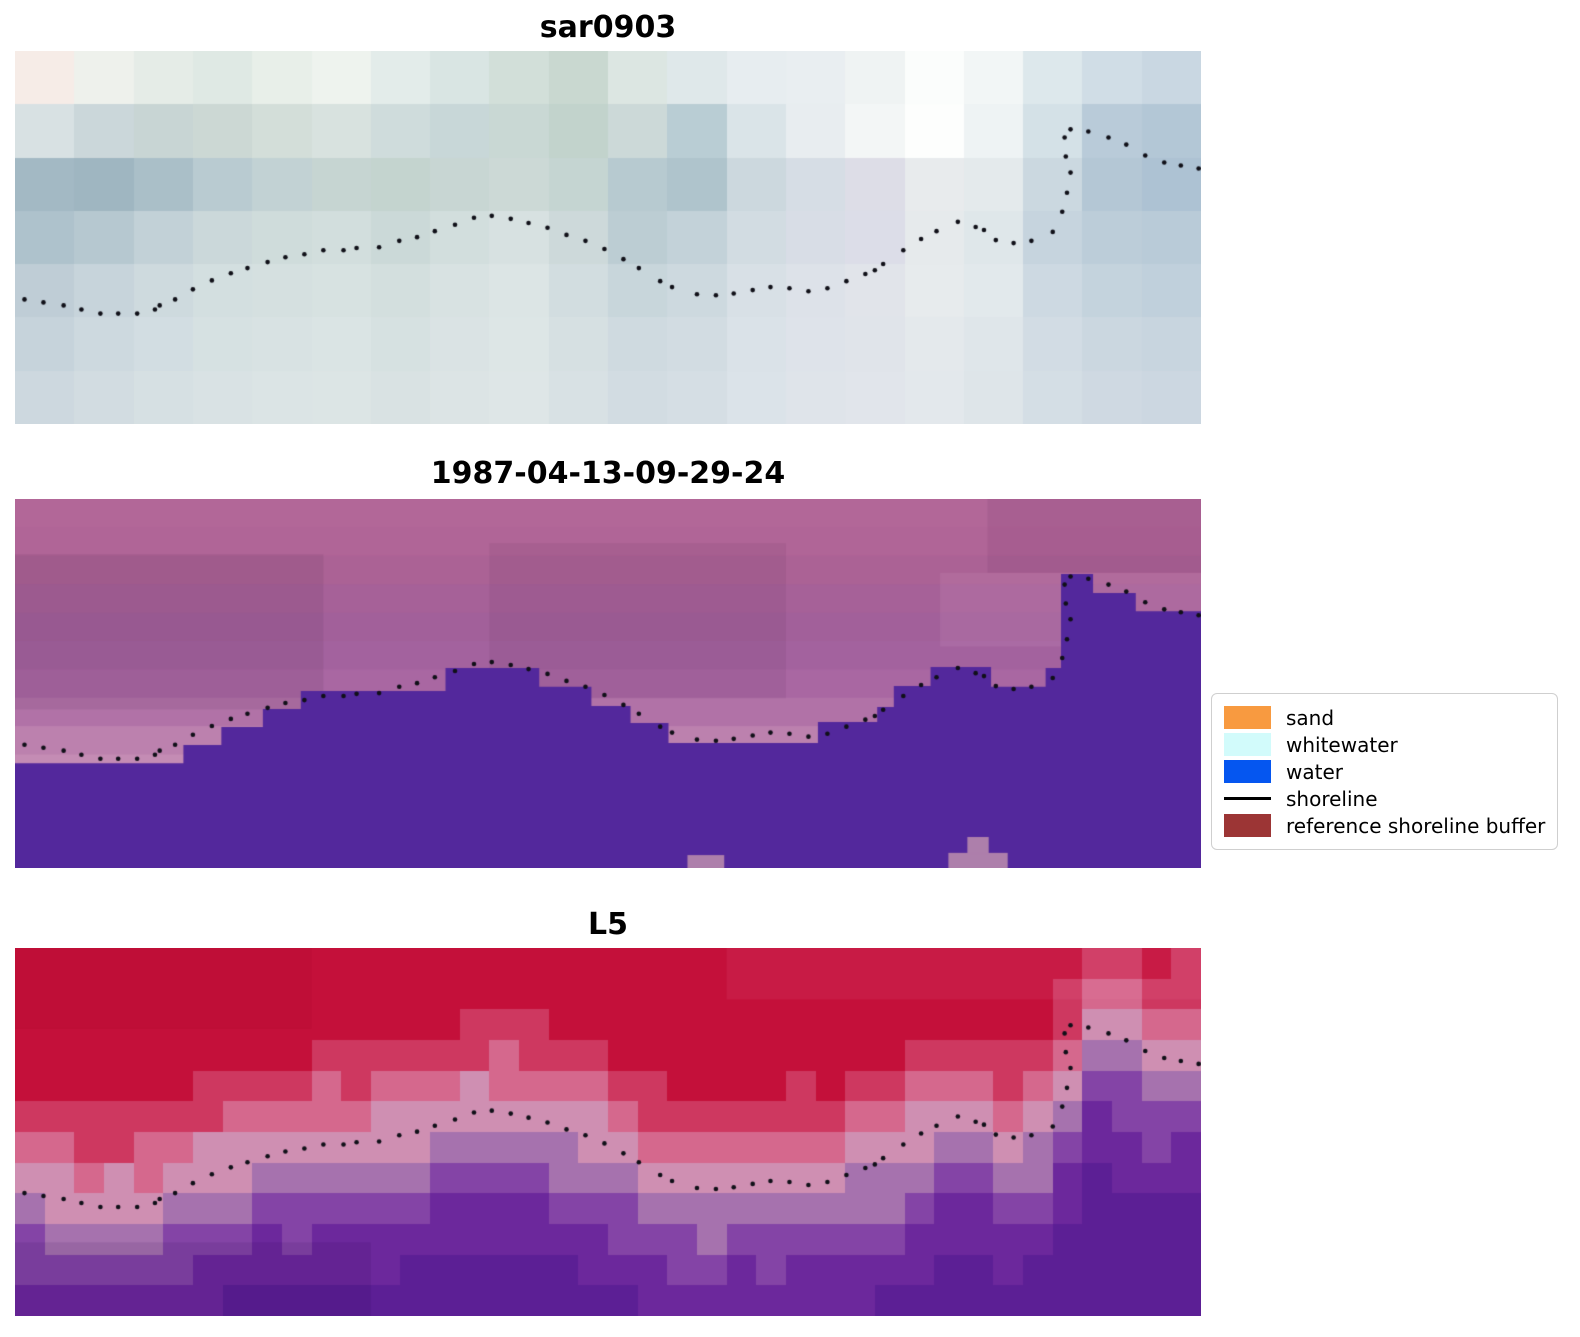 The height and width of the screenshot is (1337, 1580). What do you see at coordinates (1384, 717) in the screenshot?
I see `legend-item-sand: sand` at bounding box center [1384, 717].